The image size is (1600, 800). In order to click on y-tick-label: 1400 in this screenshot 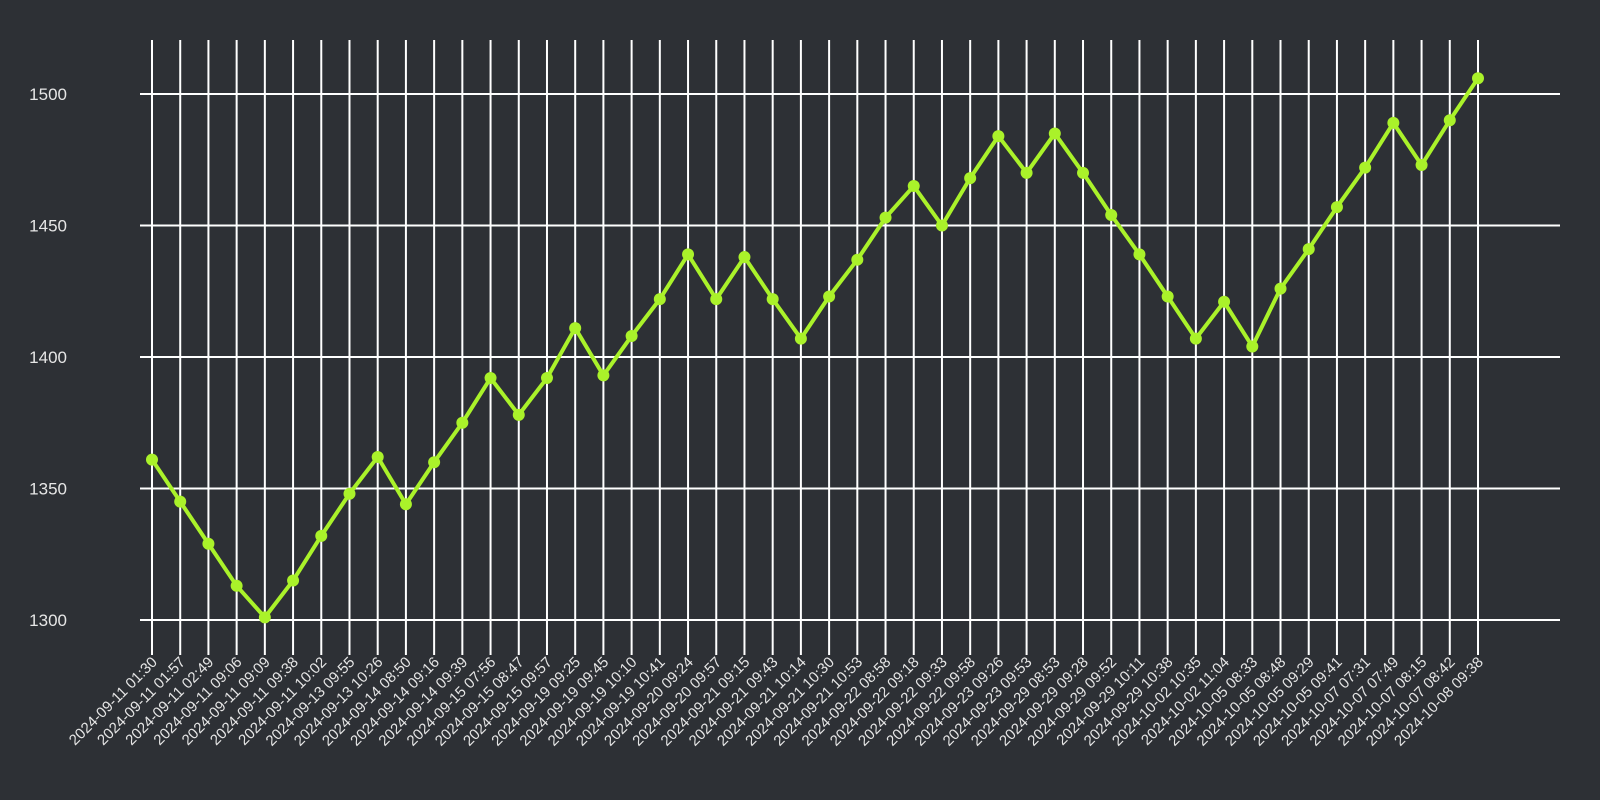, I will do `click(48, 357)`.